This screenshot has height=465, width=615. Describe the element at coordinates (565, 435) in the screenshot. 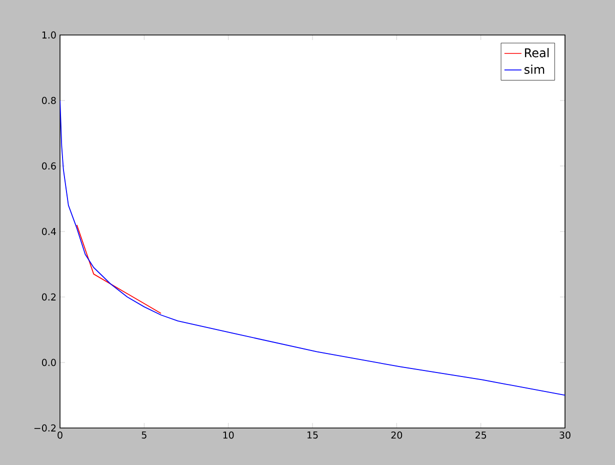

I see `x-tick-label: 30` at that location.